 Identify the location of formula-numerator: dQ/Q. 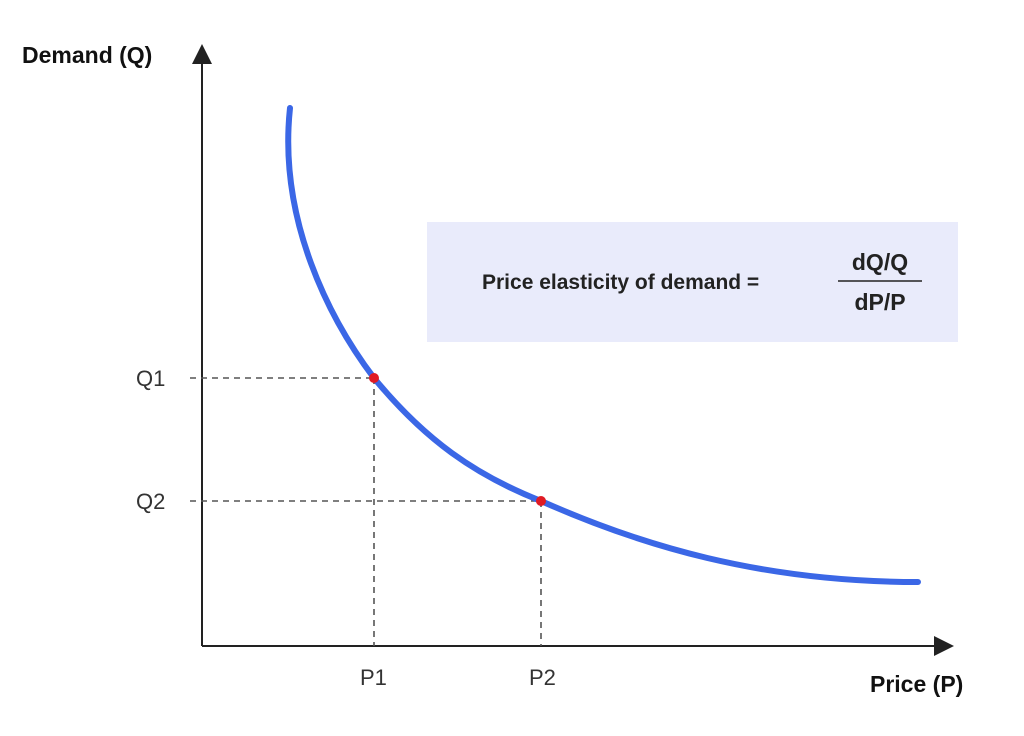
(880, 262).